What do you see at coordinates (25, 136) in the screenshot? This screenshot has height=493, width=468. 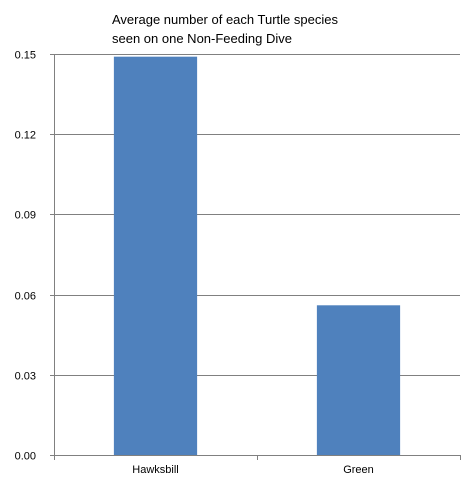 I see `y-tick-label: 0.12` at bounding box center [25, 136].